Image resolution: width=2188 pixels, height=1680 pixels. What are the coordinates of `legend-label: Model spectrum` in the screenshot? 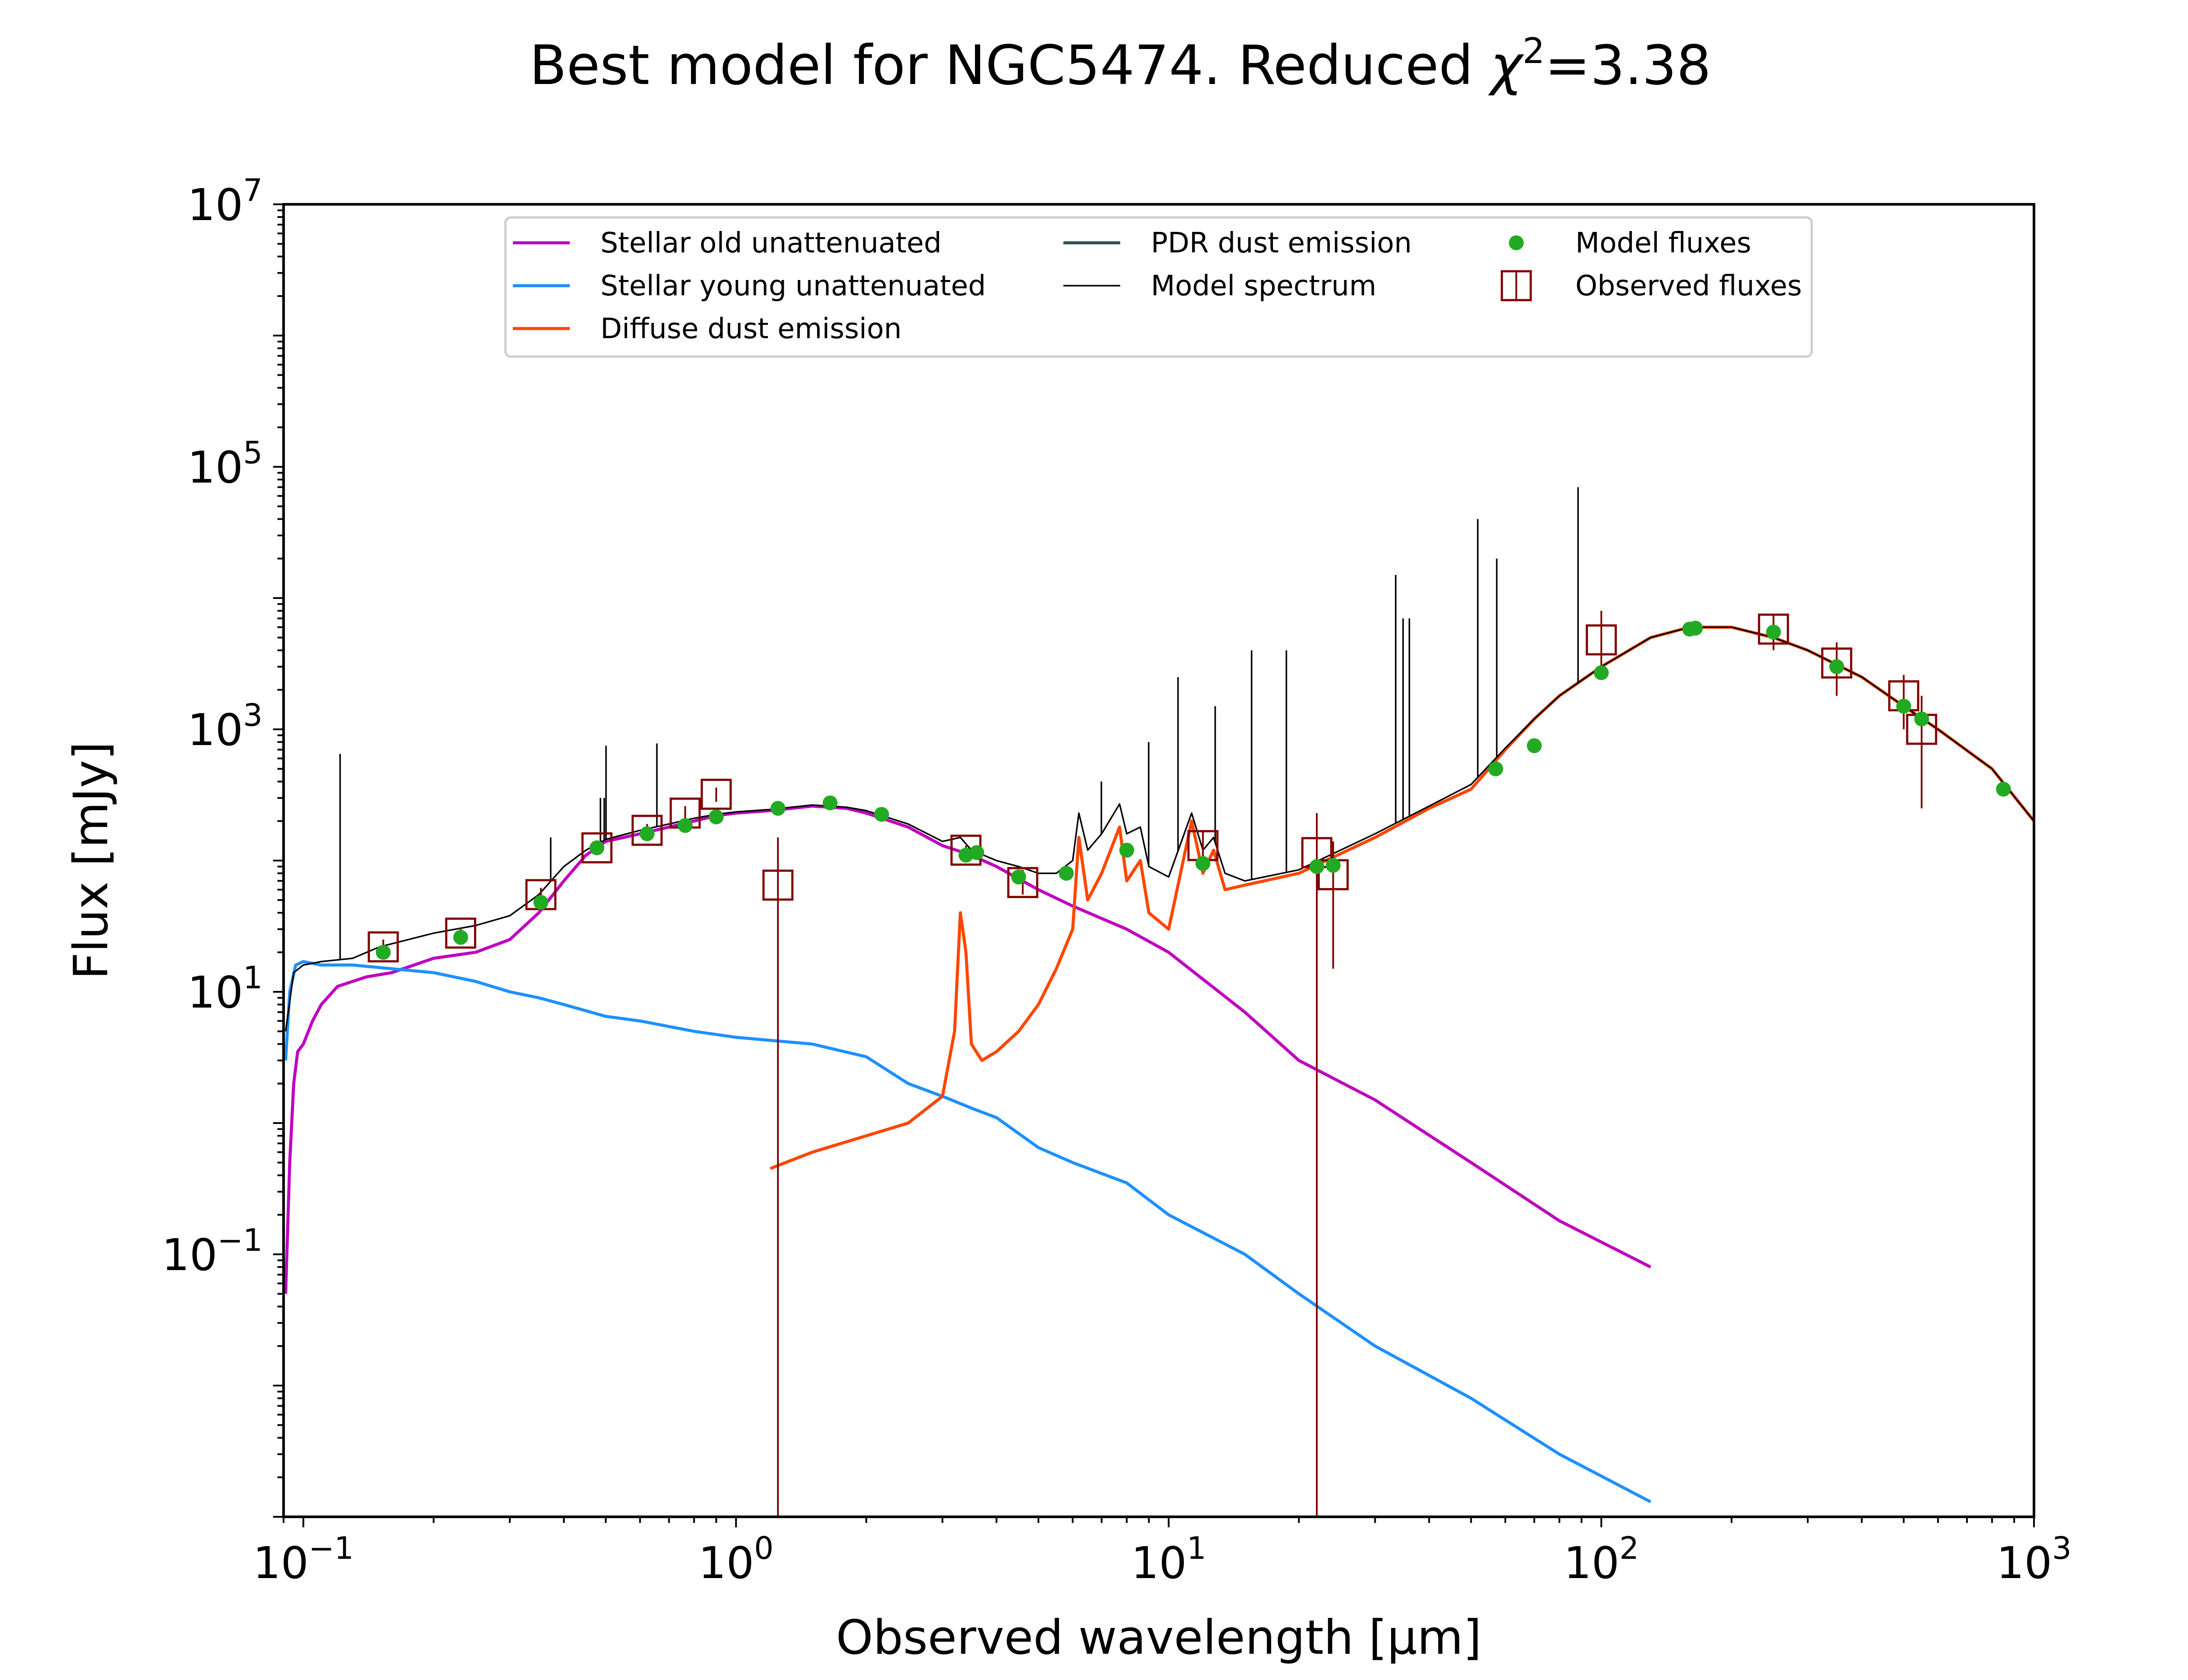 It's located at (1263, 286).